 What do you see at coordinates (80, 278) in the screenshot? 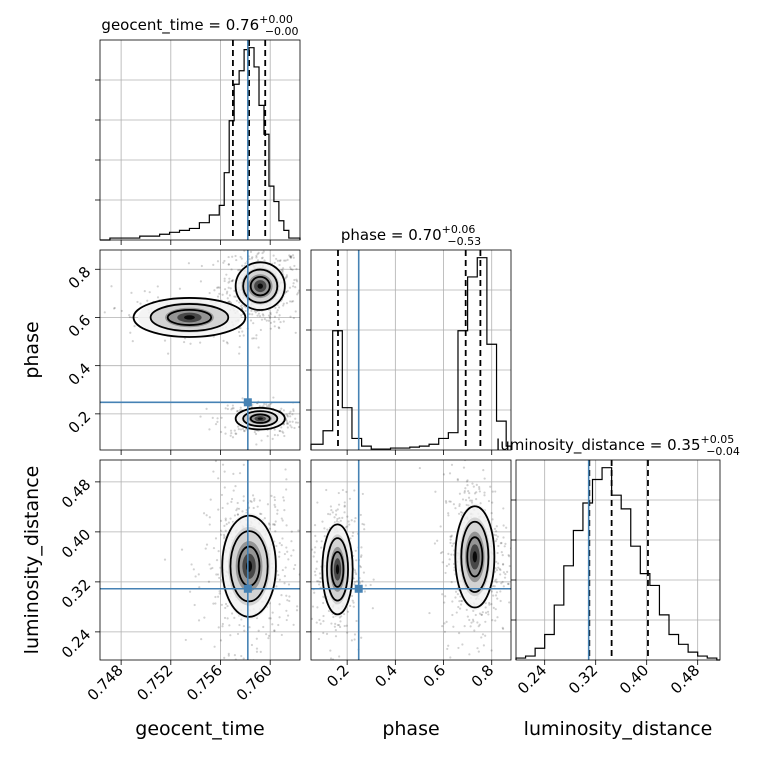
I see `y-tick-label: 0.8` at bounding box center [80, 278].